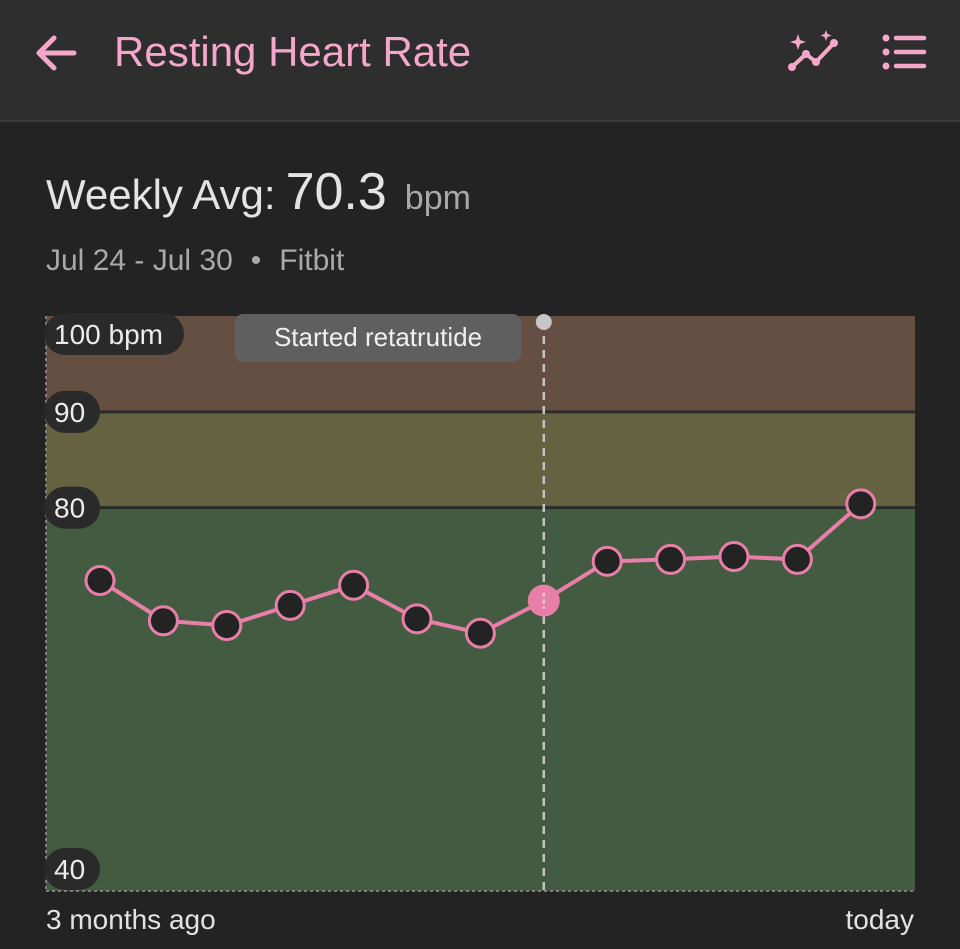  I want to click on y-tick-label-text: 90, so click(69, 412).